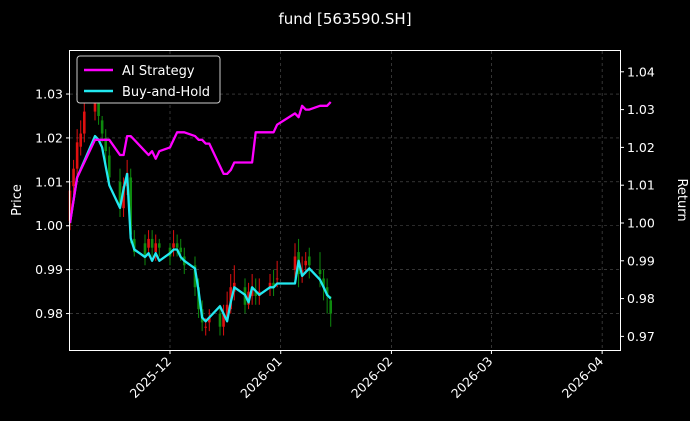 The image size is (690, 421). Describe the element at coordinates (52, 204) in the screenshot. I see `left-y-axis: 0.98 0.99 1.00 1.01 1.02 1.03` at that location.